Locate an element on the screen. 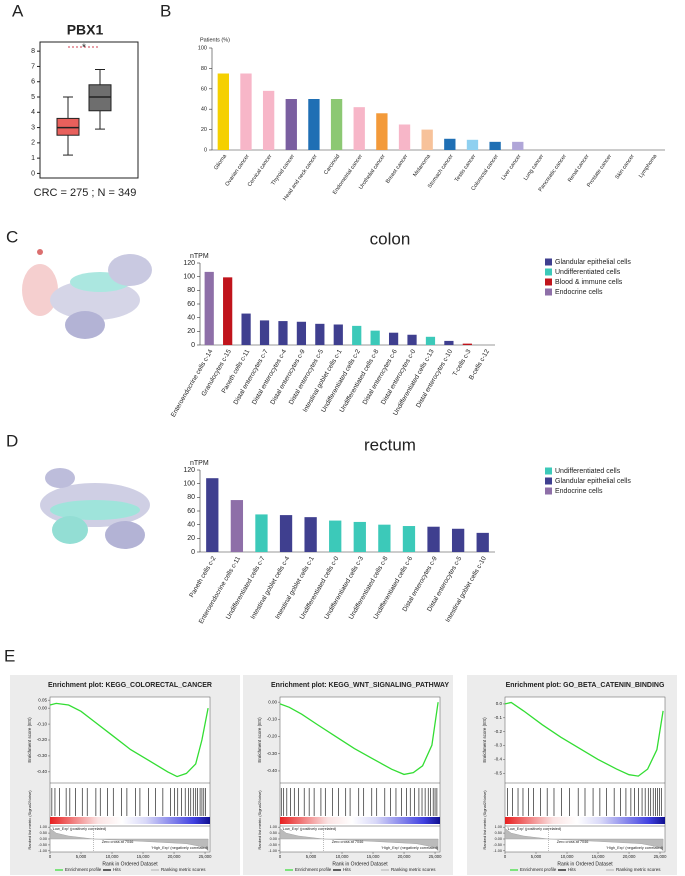  y-tick-label: -0.4 is located at coordinates (498, 759).